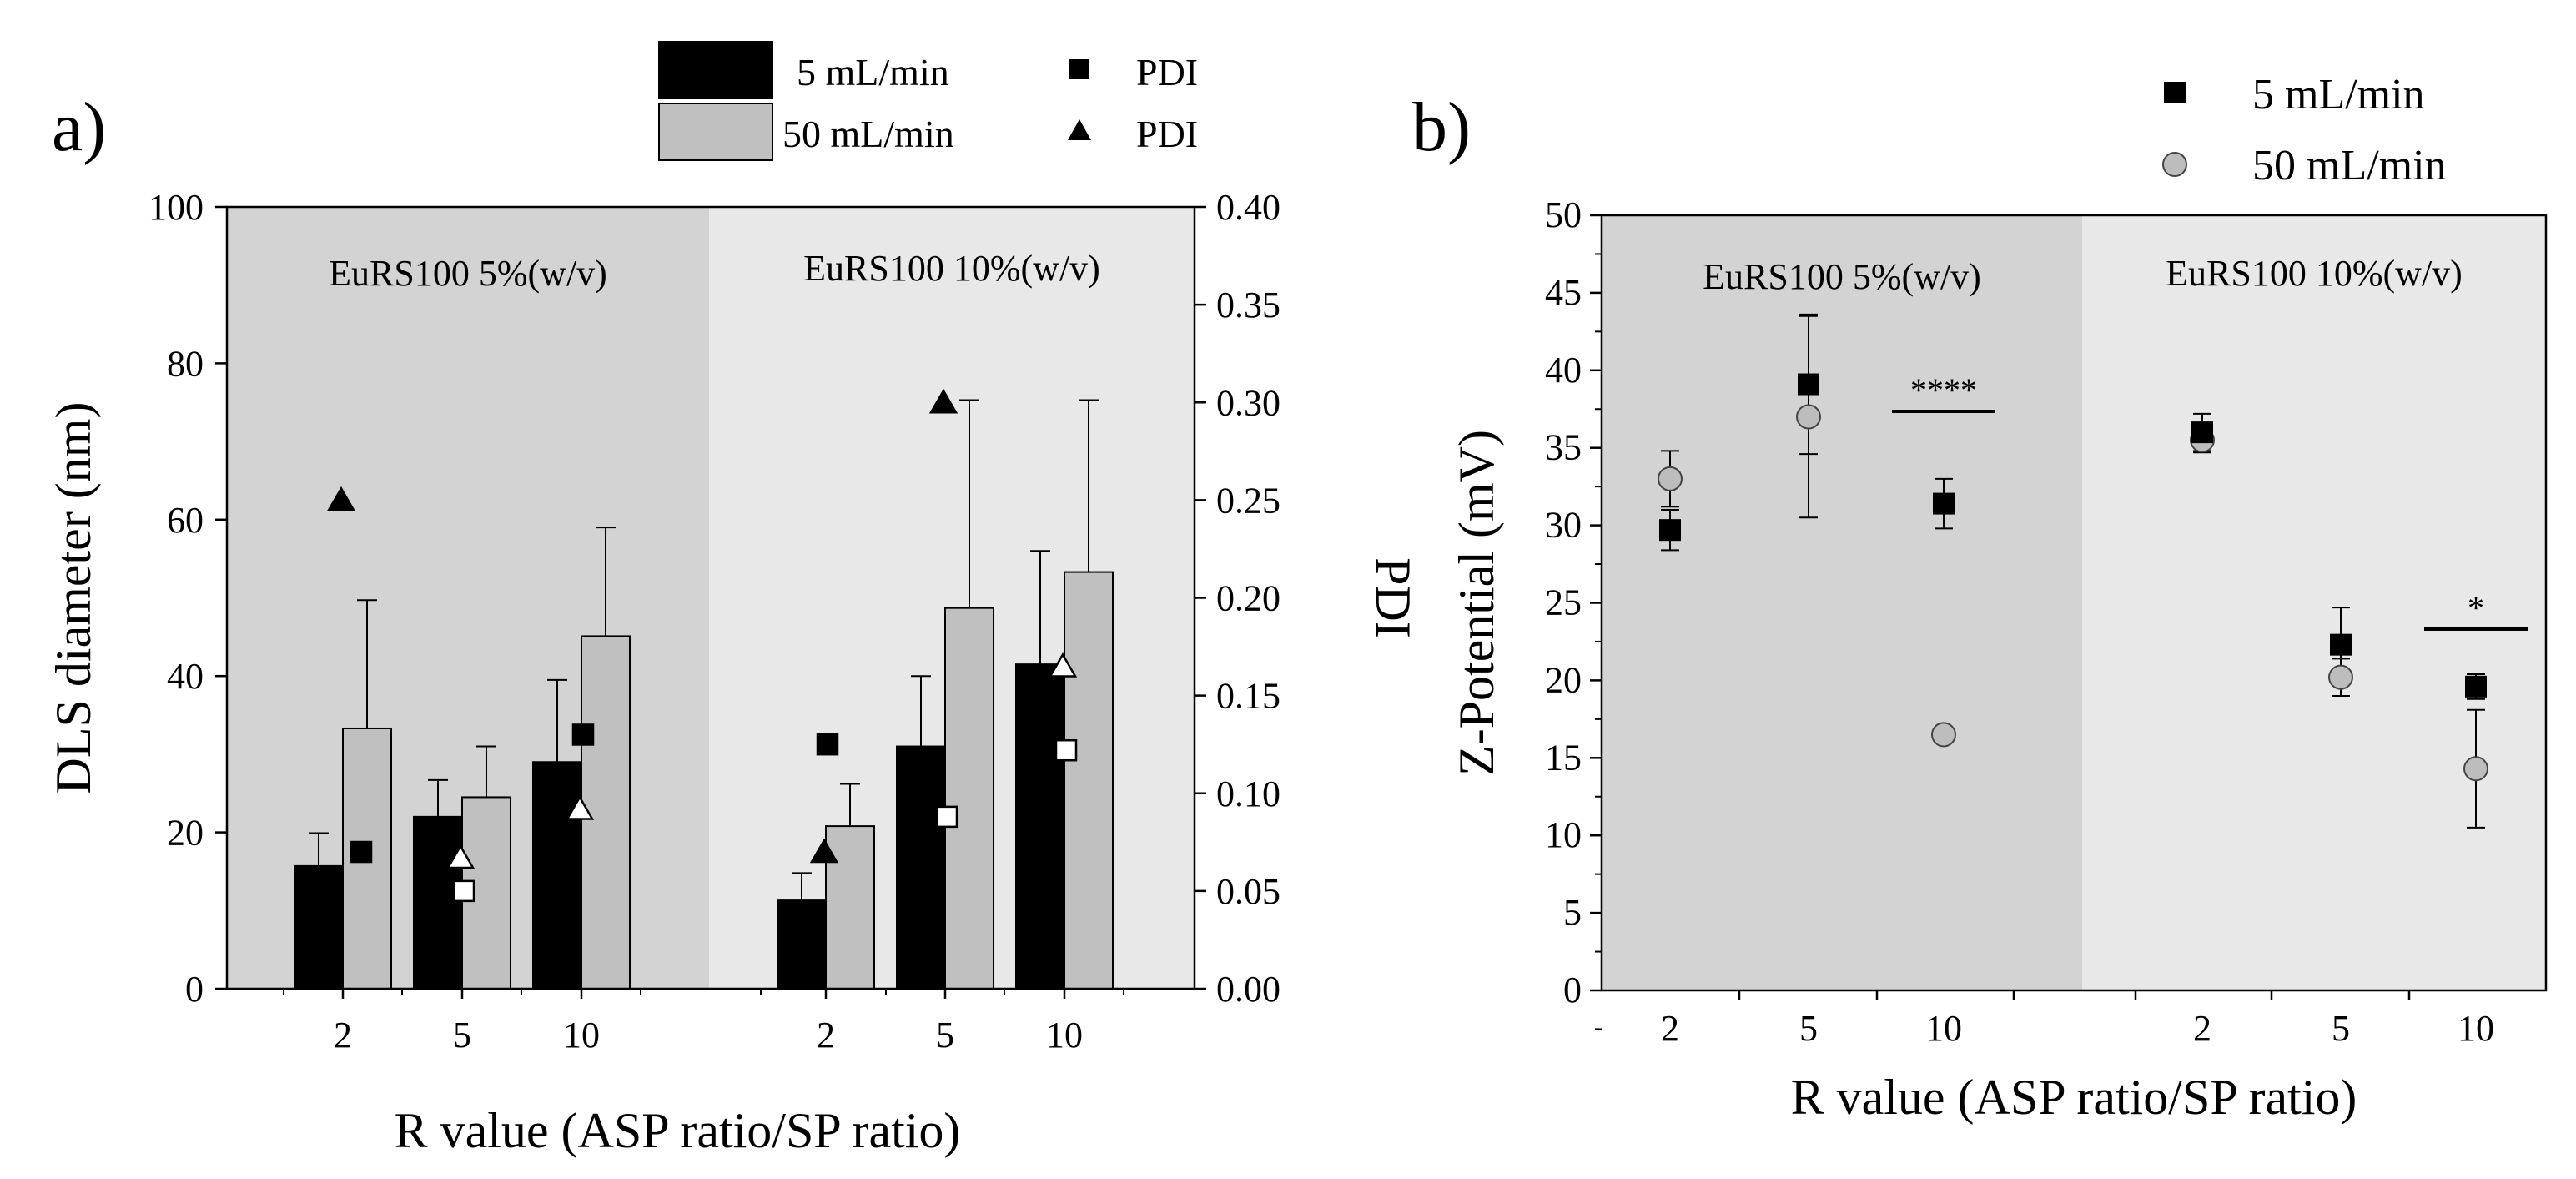  I want to click on a-y-tick-label-20: 20, so click(185, 834).